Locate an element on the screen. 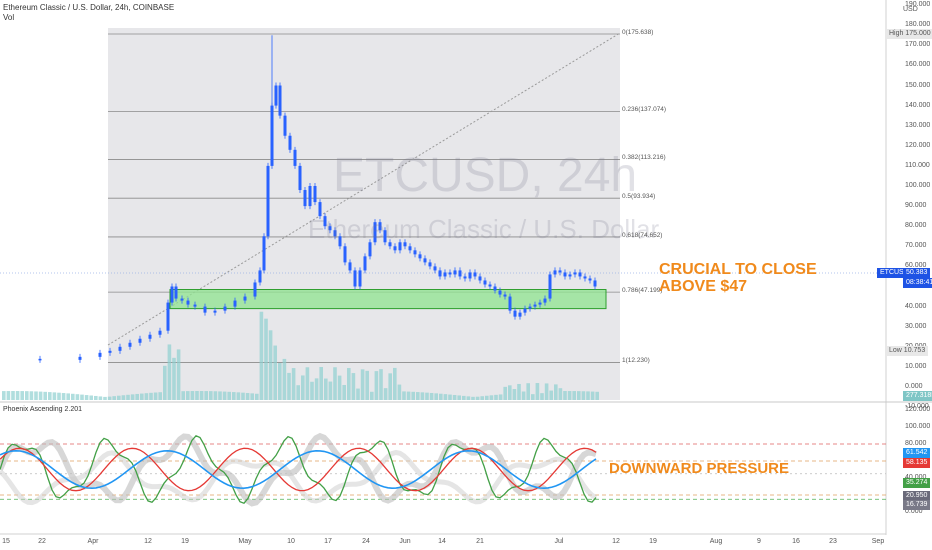  indicator-annotation: DOWNWARD PRESSURE is located at coordinates (699, 468).